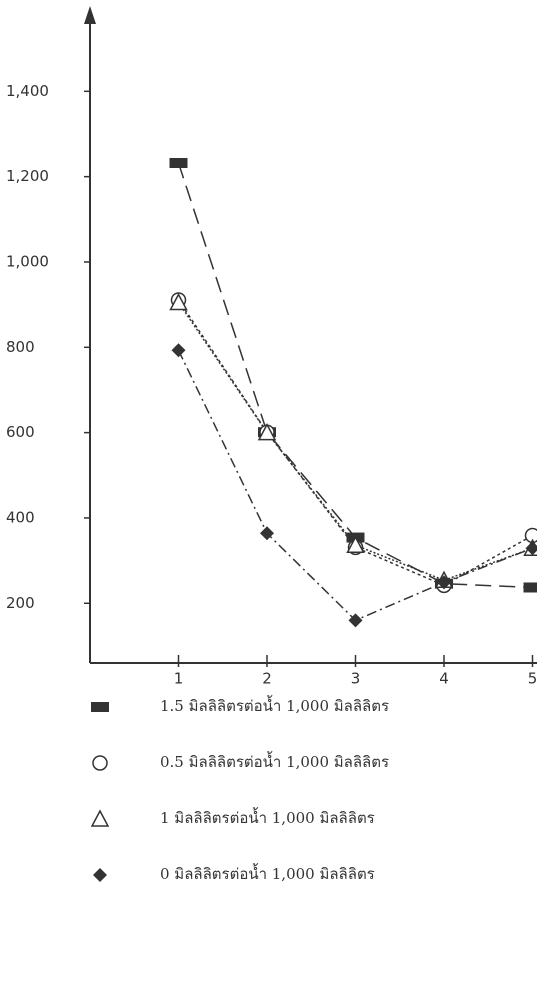 The height and width of the screenshot is (1001, 537). I want to click on legend-label: 1 มิลลิลิตรต่อน้ำ 1,000 มิลลิลิตร, so click(267, 817).